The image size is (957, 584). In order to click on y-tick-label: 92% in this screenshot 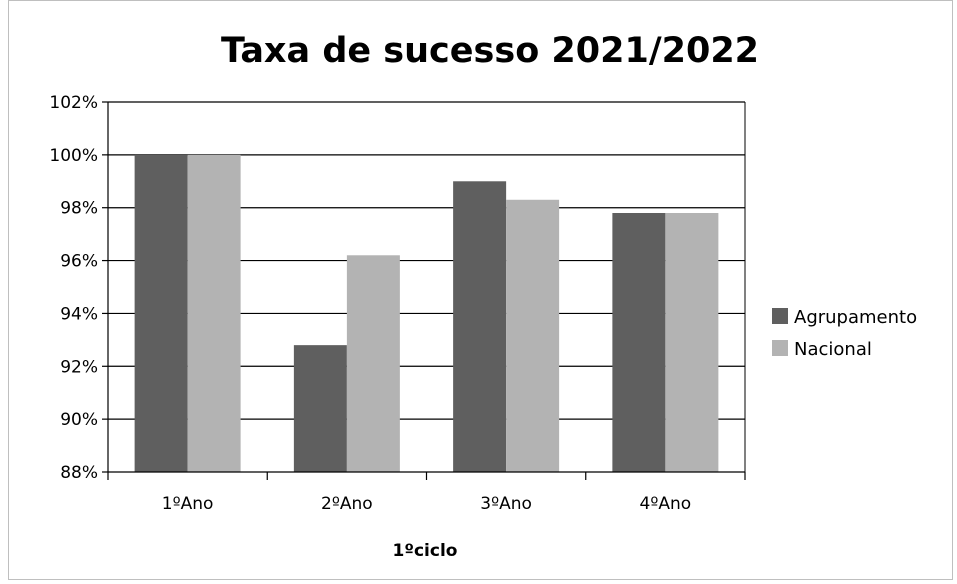, I will do `click(79, 367)`.